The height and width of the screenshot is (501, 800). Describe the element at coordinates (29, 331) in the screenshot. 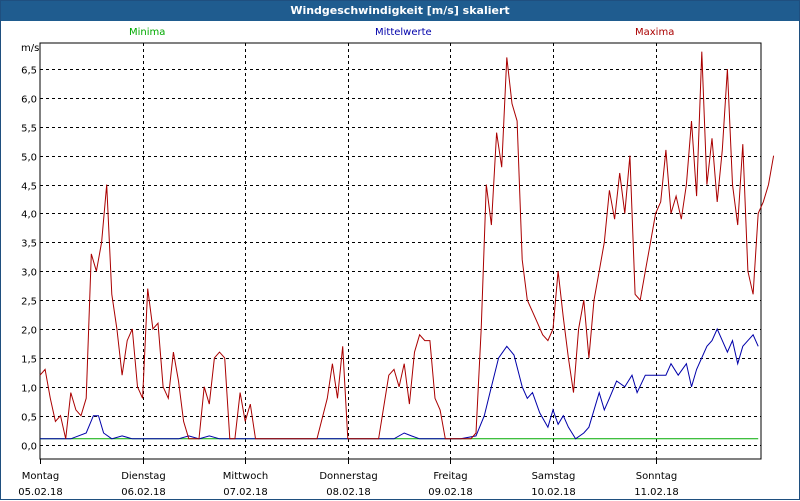

I see `y-tick-label: 2,0` at that location.